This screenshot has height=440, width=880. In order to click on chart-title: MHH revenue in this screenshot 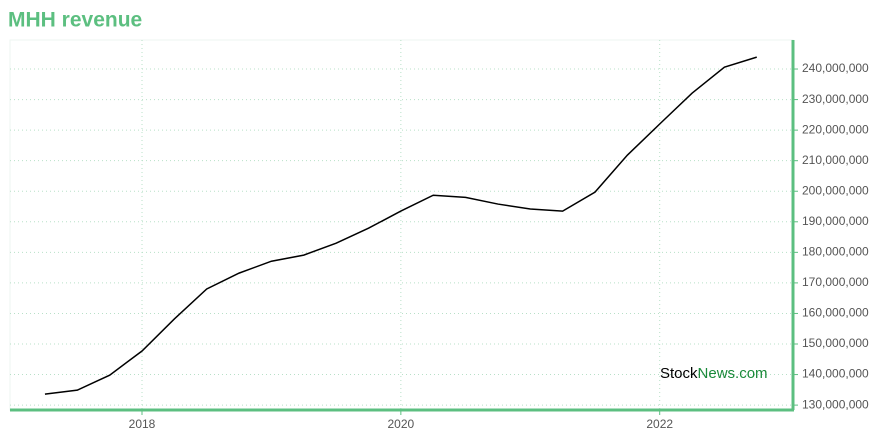, I will do `click(75, 20)`.